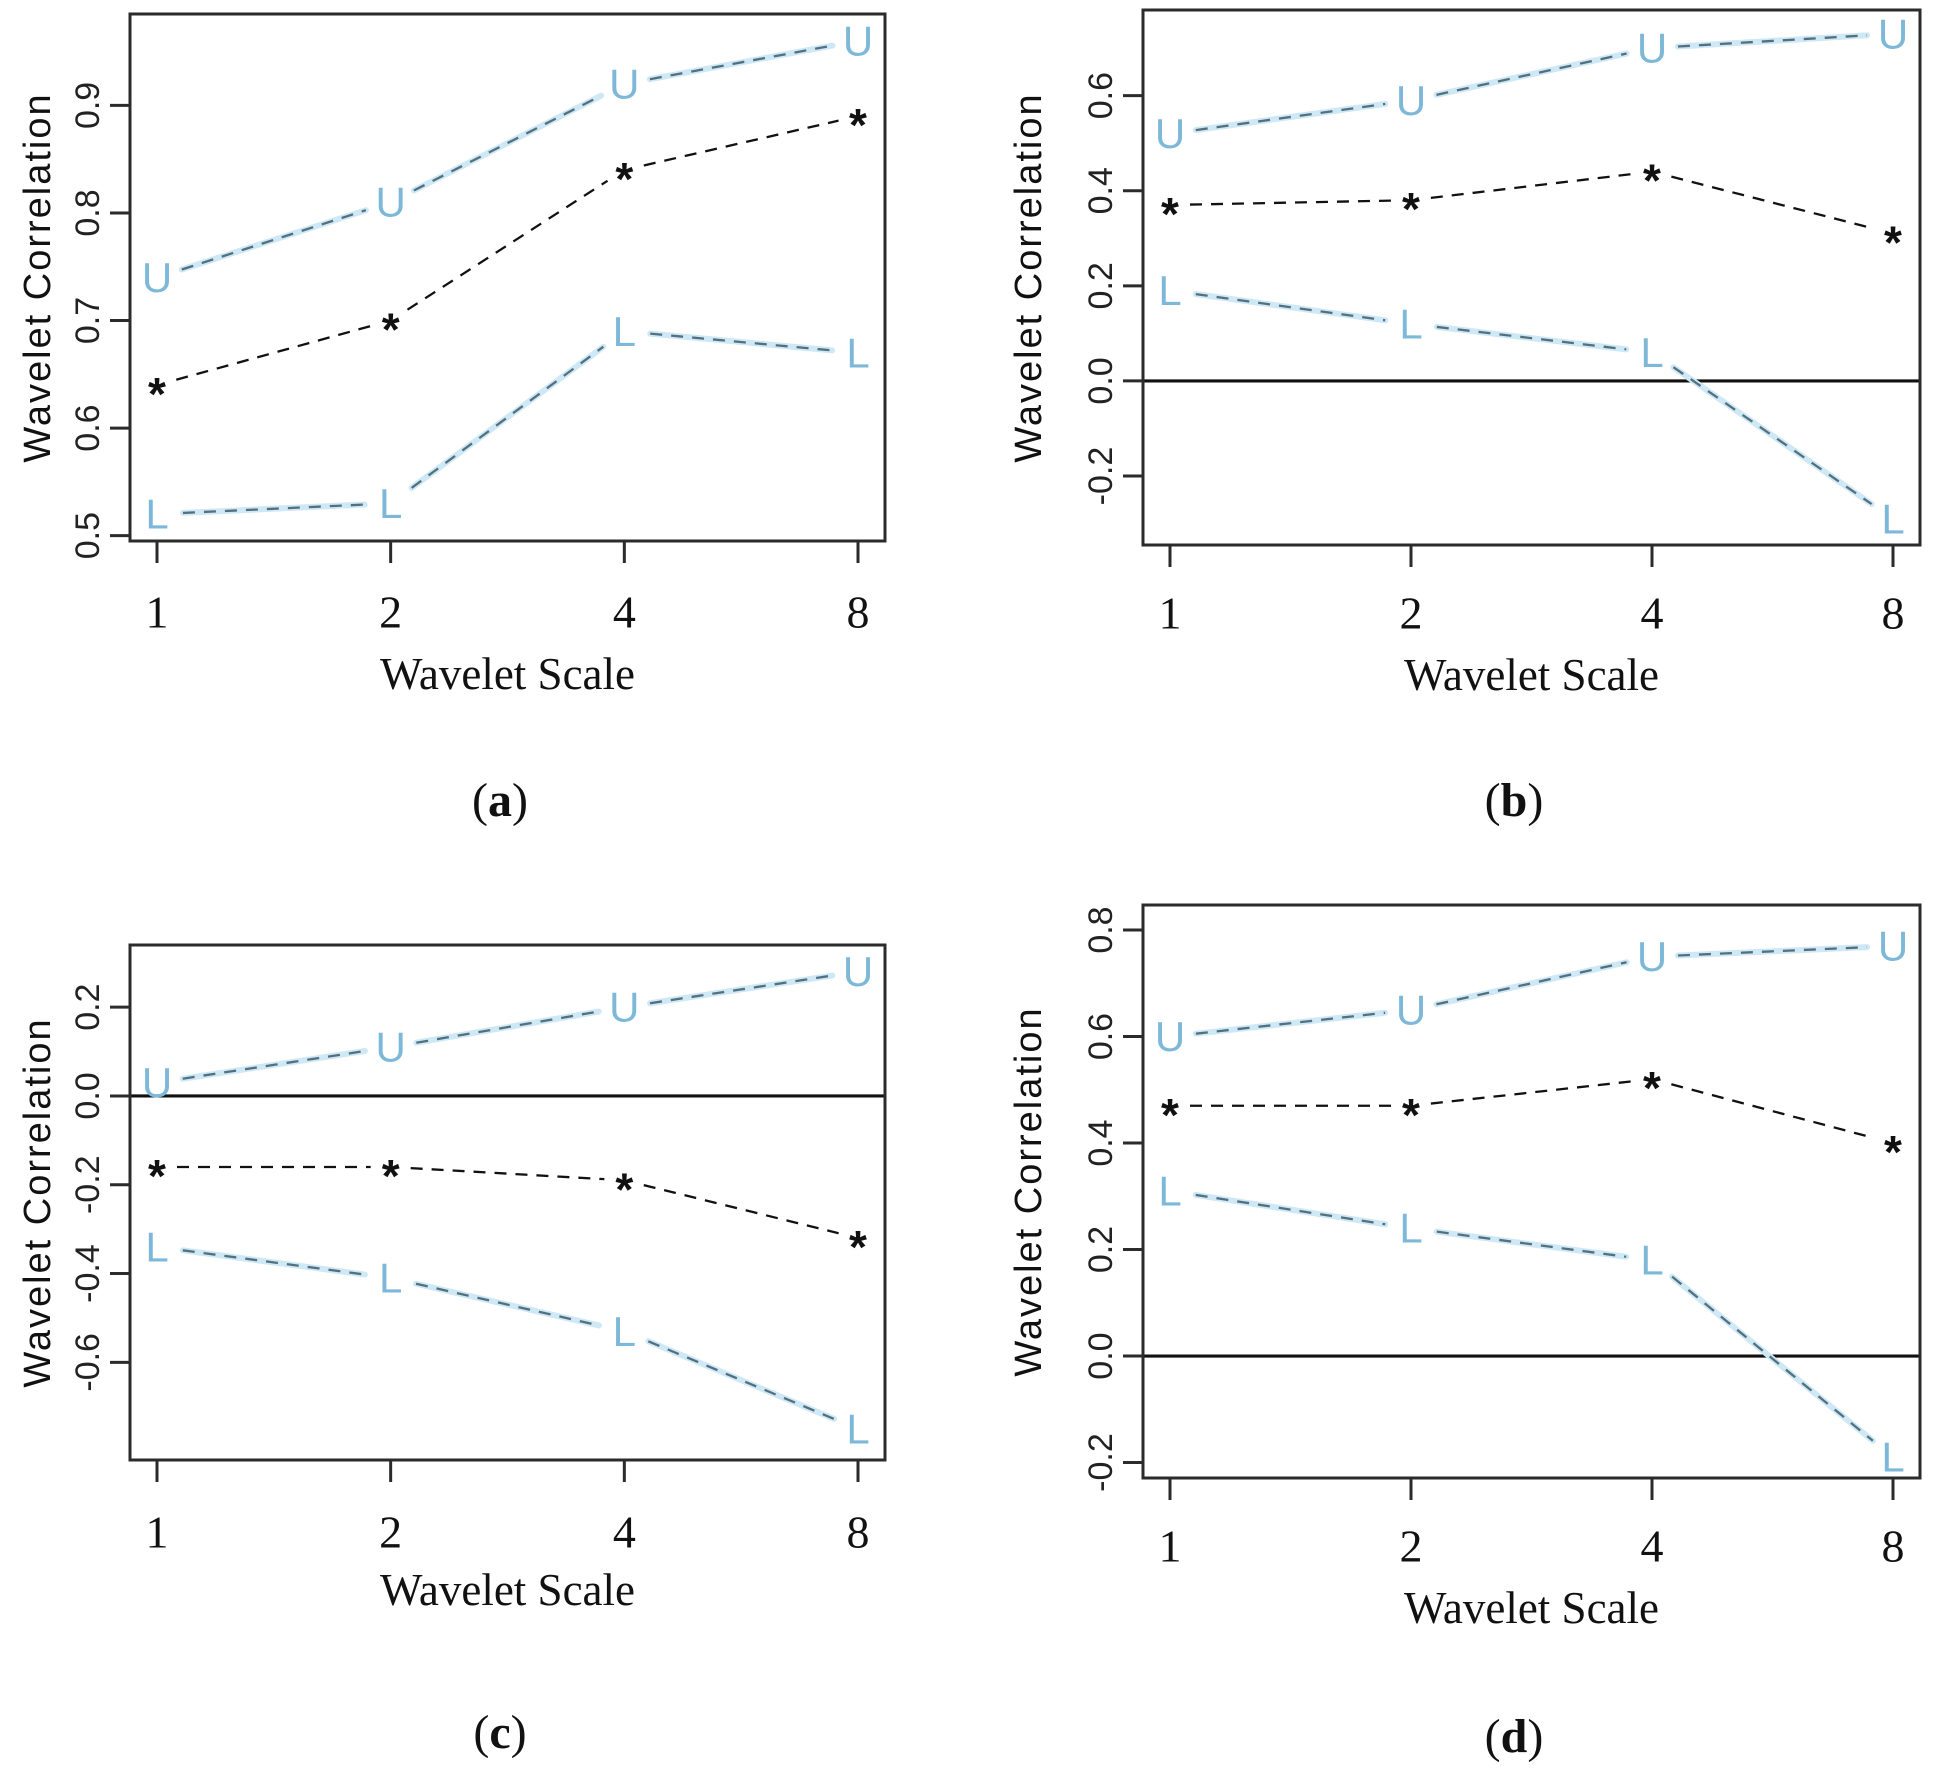  What do you see at coordinates (88, 105) in the screenshot?
I see `y-tick-label: 0.9` at bounding box center [88, 105].